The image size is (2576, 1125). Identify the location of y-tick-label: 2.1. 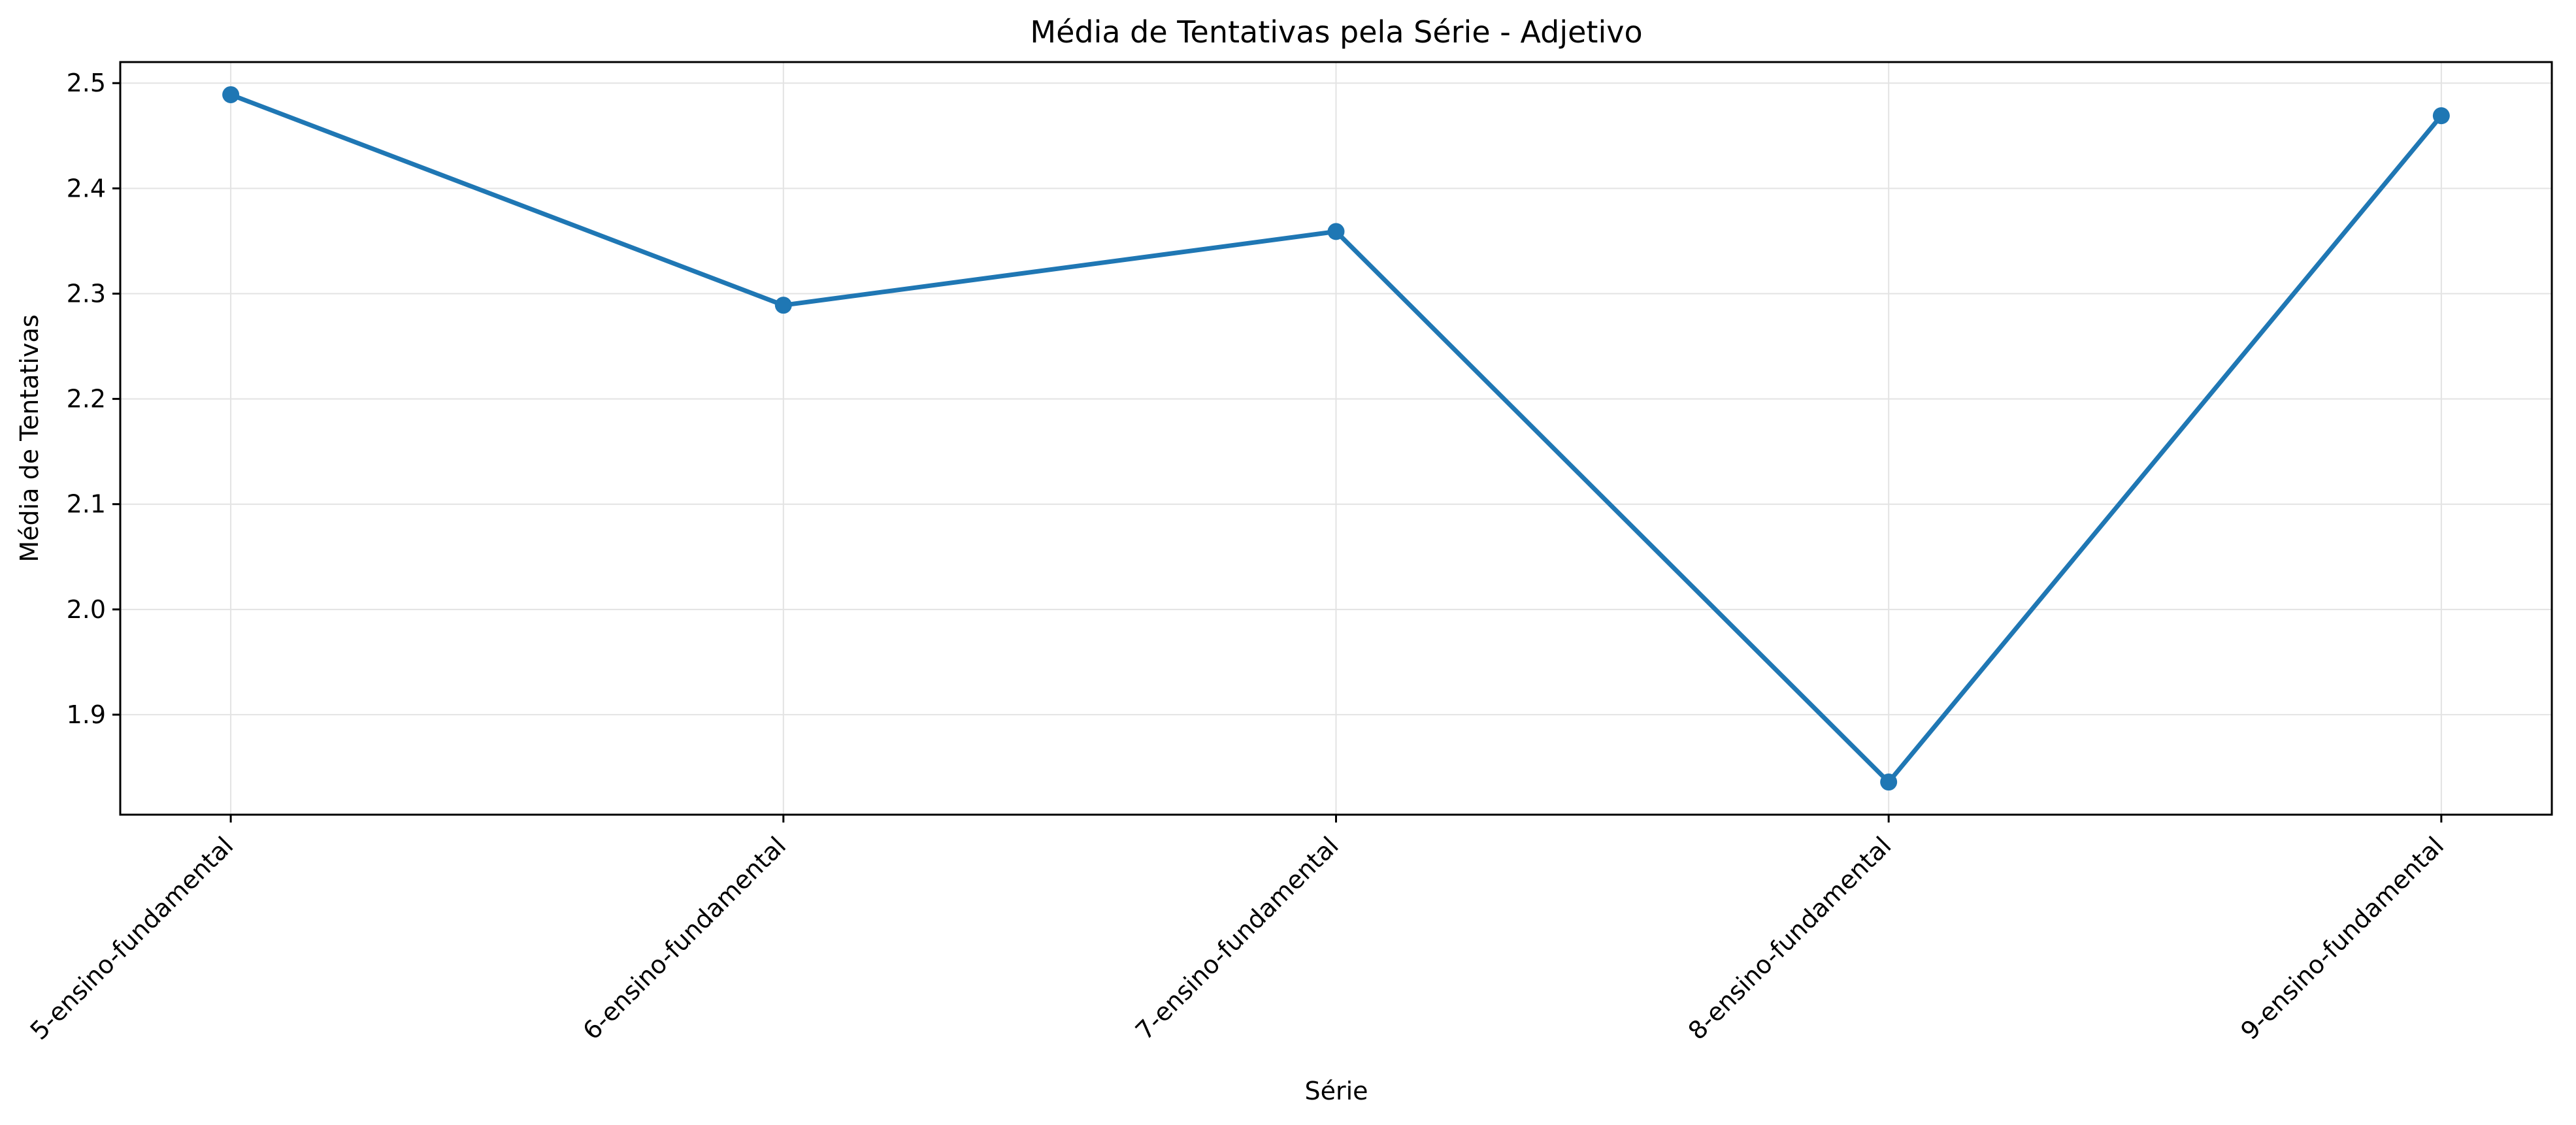
(86, 504).